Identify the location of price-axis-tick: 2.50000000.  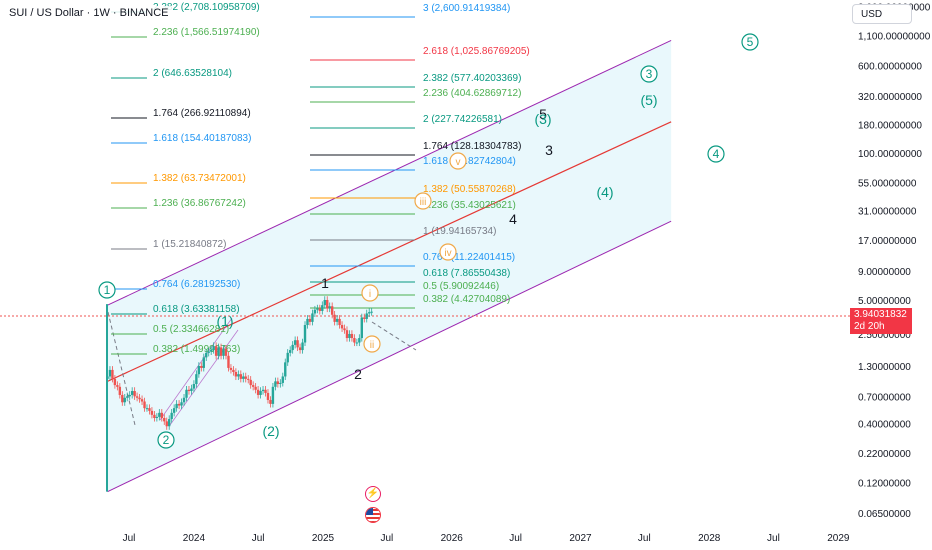
(884, 335).